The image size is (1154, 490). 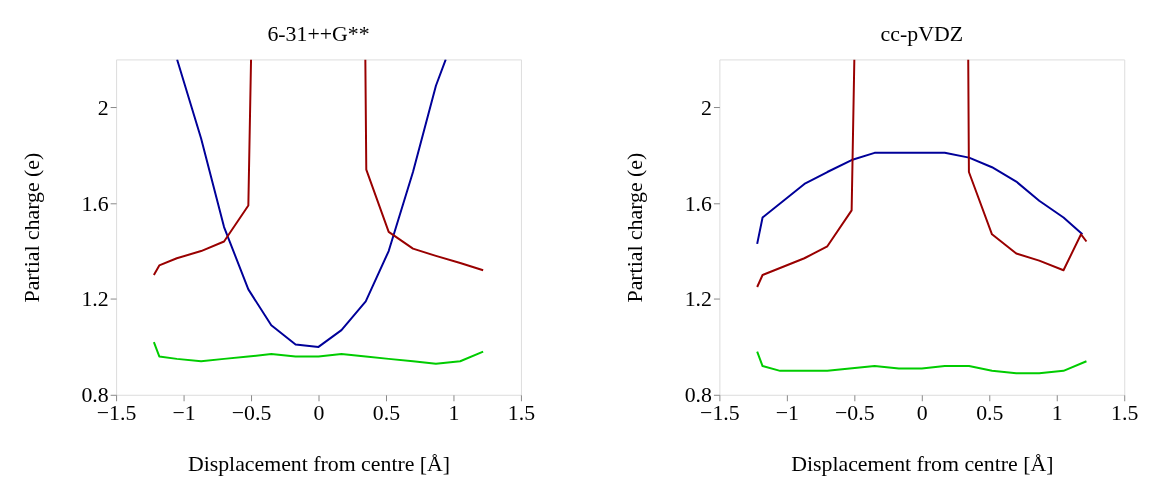 What do you see at coordinates (318, 33) in the screenshot?
I see `chart-title: 6-31++G**` at bounding box center [318, 33].